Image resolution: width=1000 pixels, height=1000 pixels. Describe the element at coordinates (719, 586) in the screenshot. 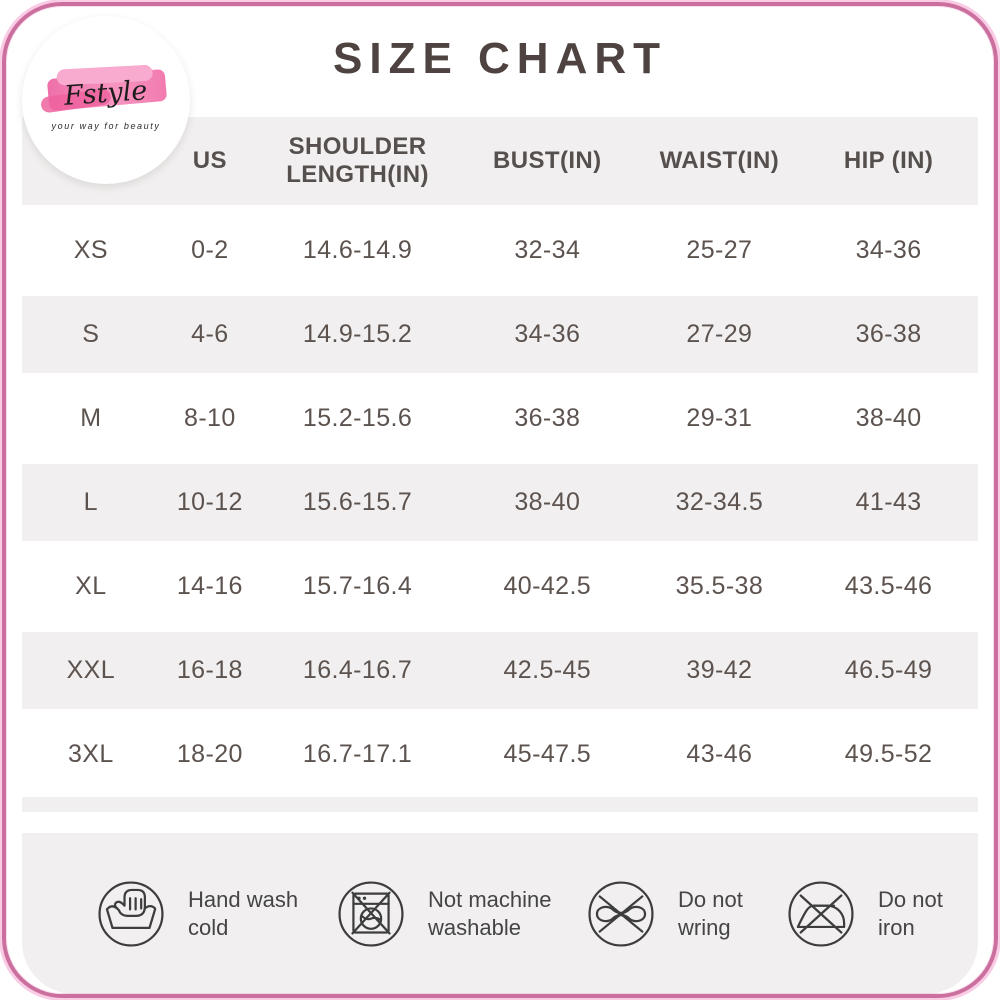

I see `table-cell: 35.5-38` at that location.